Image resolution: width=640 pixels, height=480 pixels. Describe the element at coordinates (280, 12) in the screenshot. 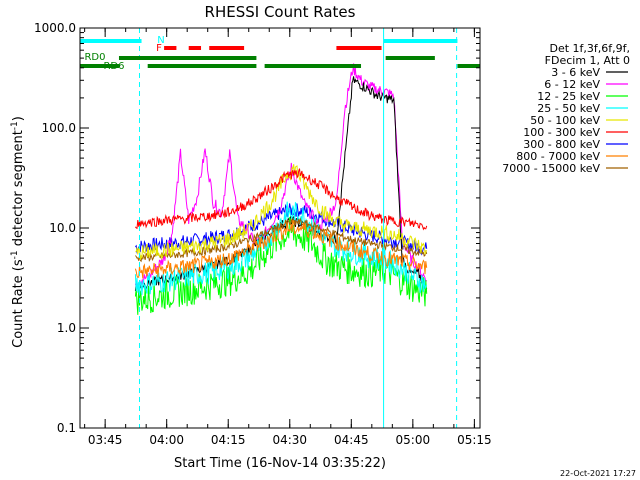

I see `chart-title: RHESSI Count Rates` at that location.